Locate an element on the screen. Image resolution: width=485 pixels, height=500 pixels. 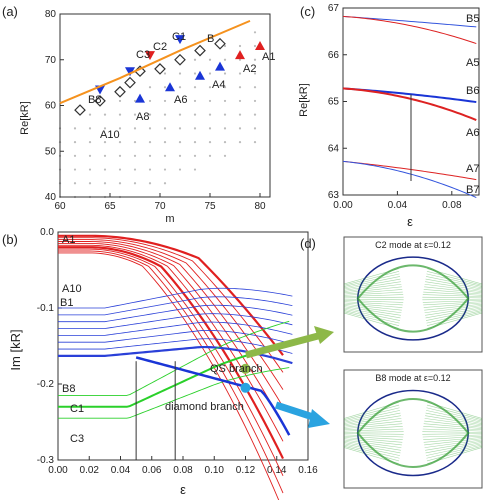
annot-A4: A4 is located at coordinates (218, 85).